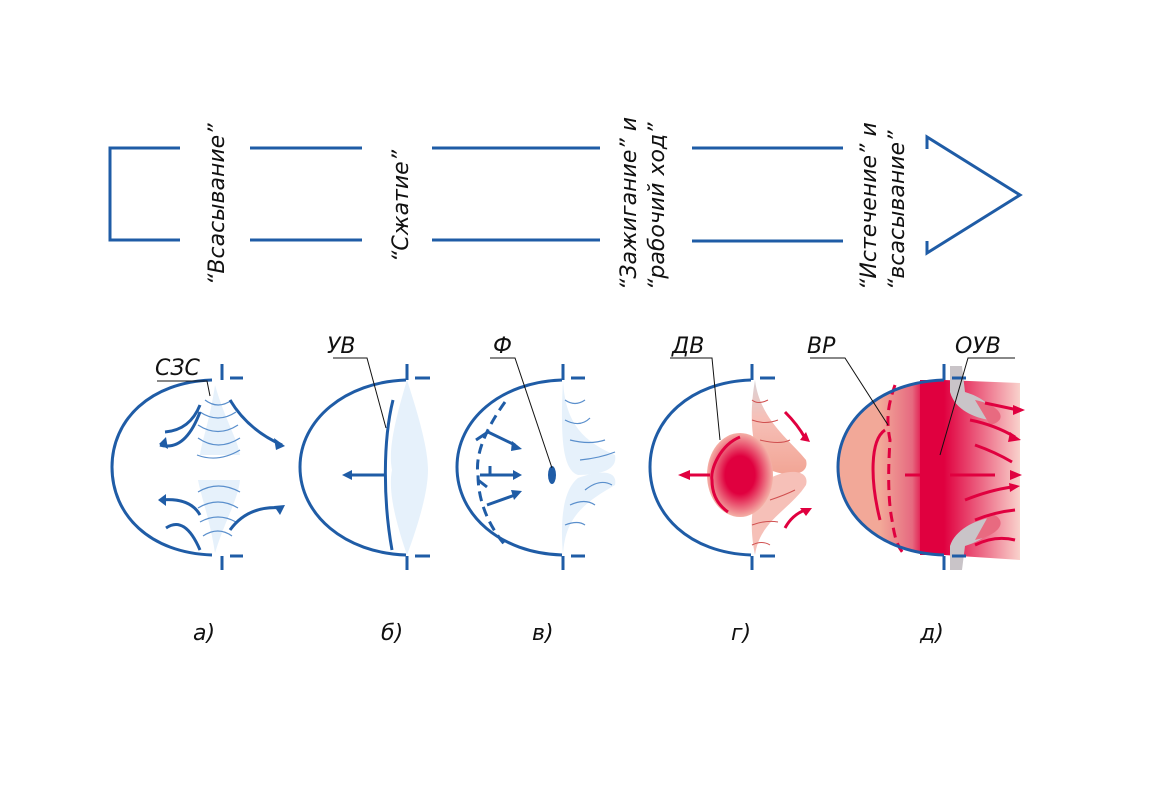 The width and height of the screenshot is (1150, 786). What do you see at coordinates (177, 368) in the screenshot?
I see `callout-szs: СЗС` at bounding box center [177, 368].